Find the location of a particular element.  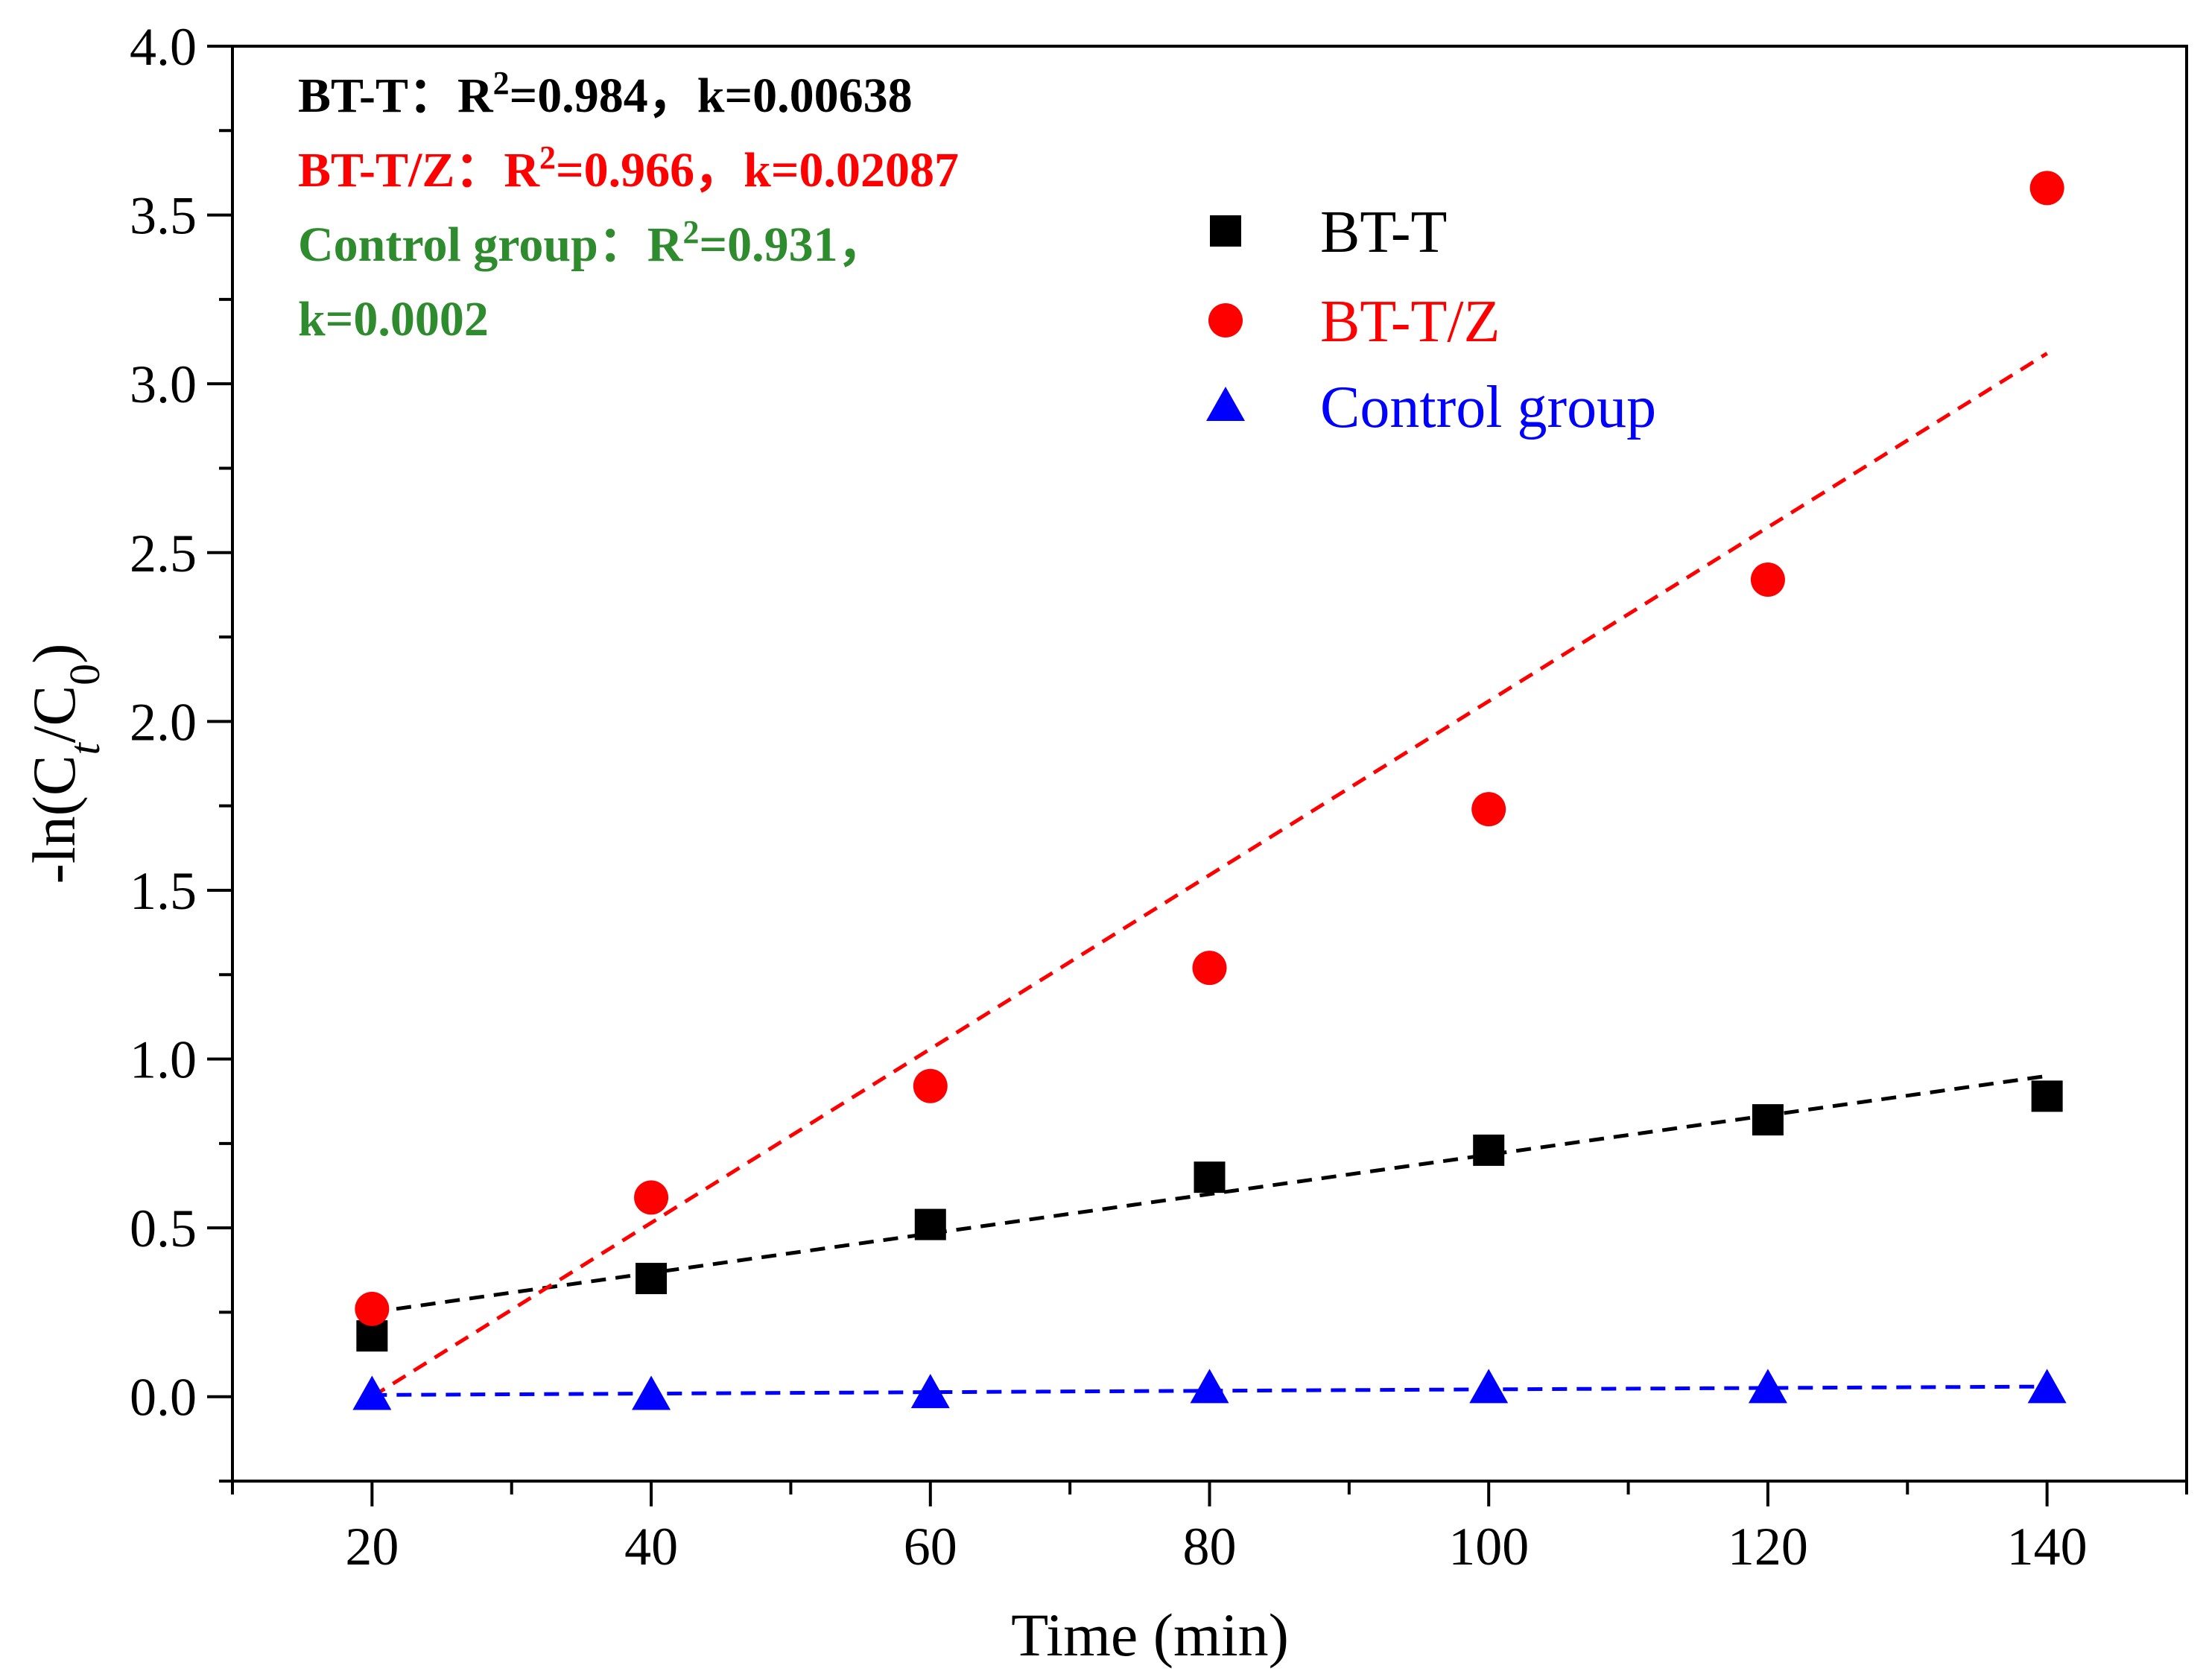

y-tick-label: 2.5 is located at coordinates (163, 553).